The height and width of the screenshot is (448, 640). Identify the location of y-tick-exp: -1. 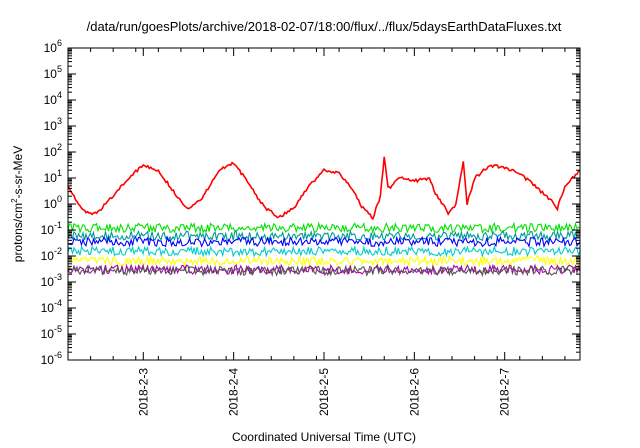
(58, 225).